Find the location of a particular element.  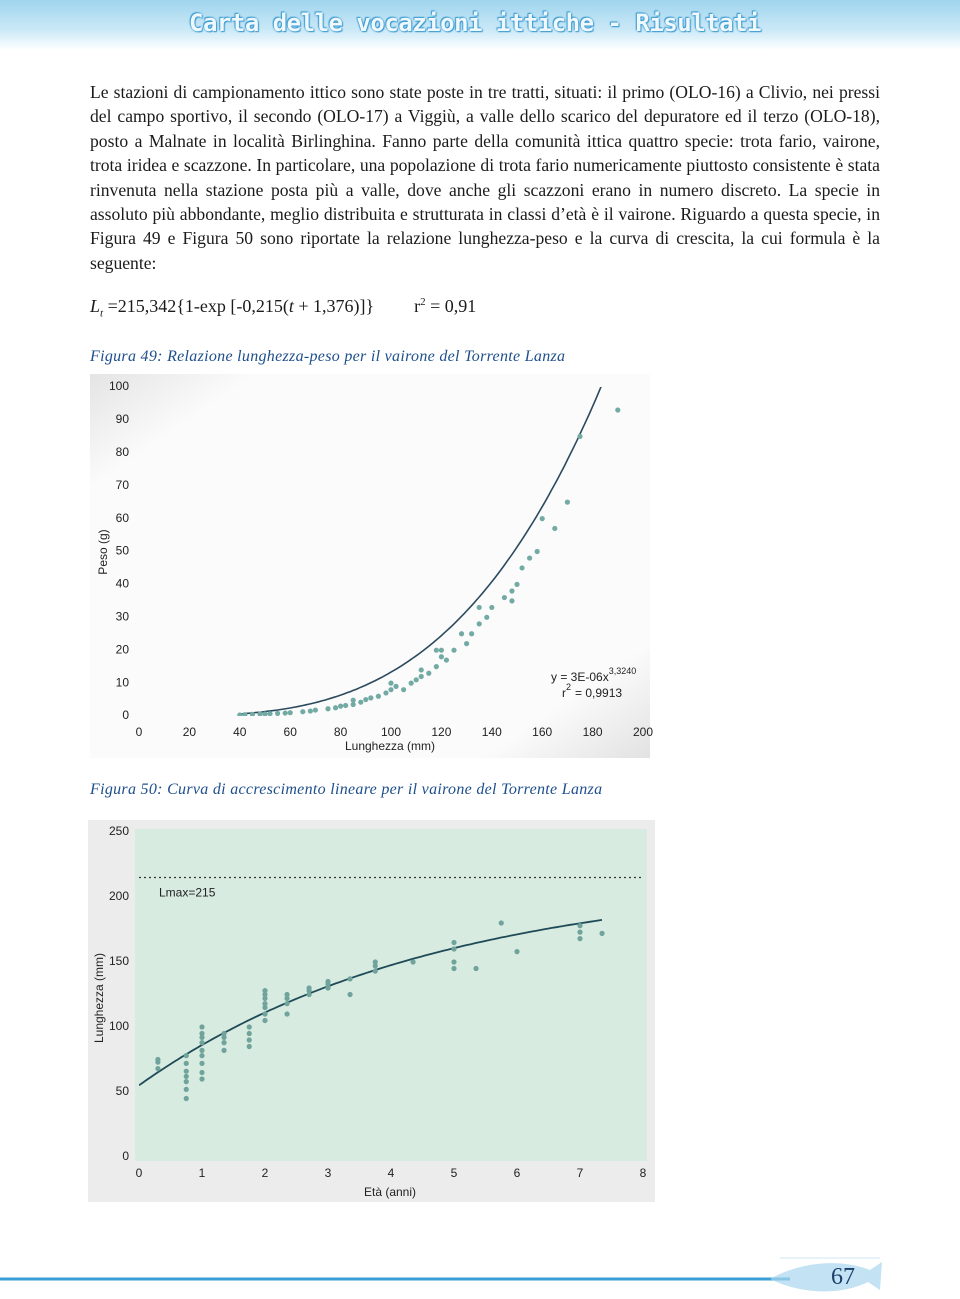

y-axis-title: Peso (g) is located at coordinates (103, 551).